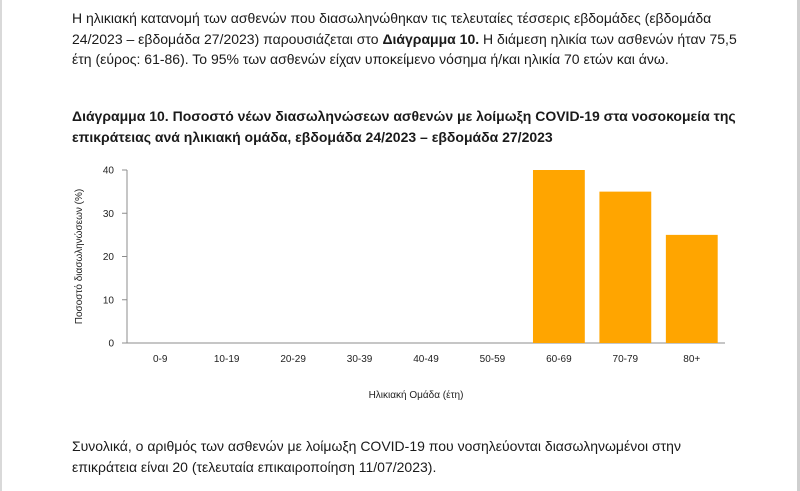  Describe the element at coordinates (691, 359) in the screenshot. I see `x-tick-label: 80+` at that location.